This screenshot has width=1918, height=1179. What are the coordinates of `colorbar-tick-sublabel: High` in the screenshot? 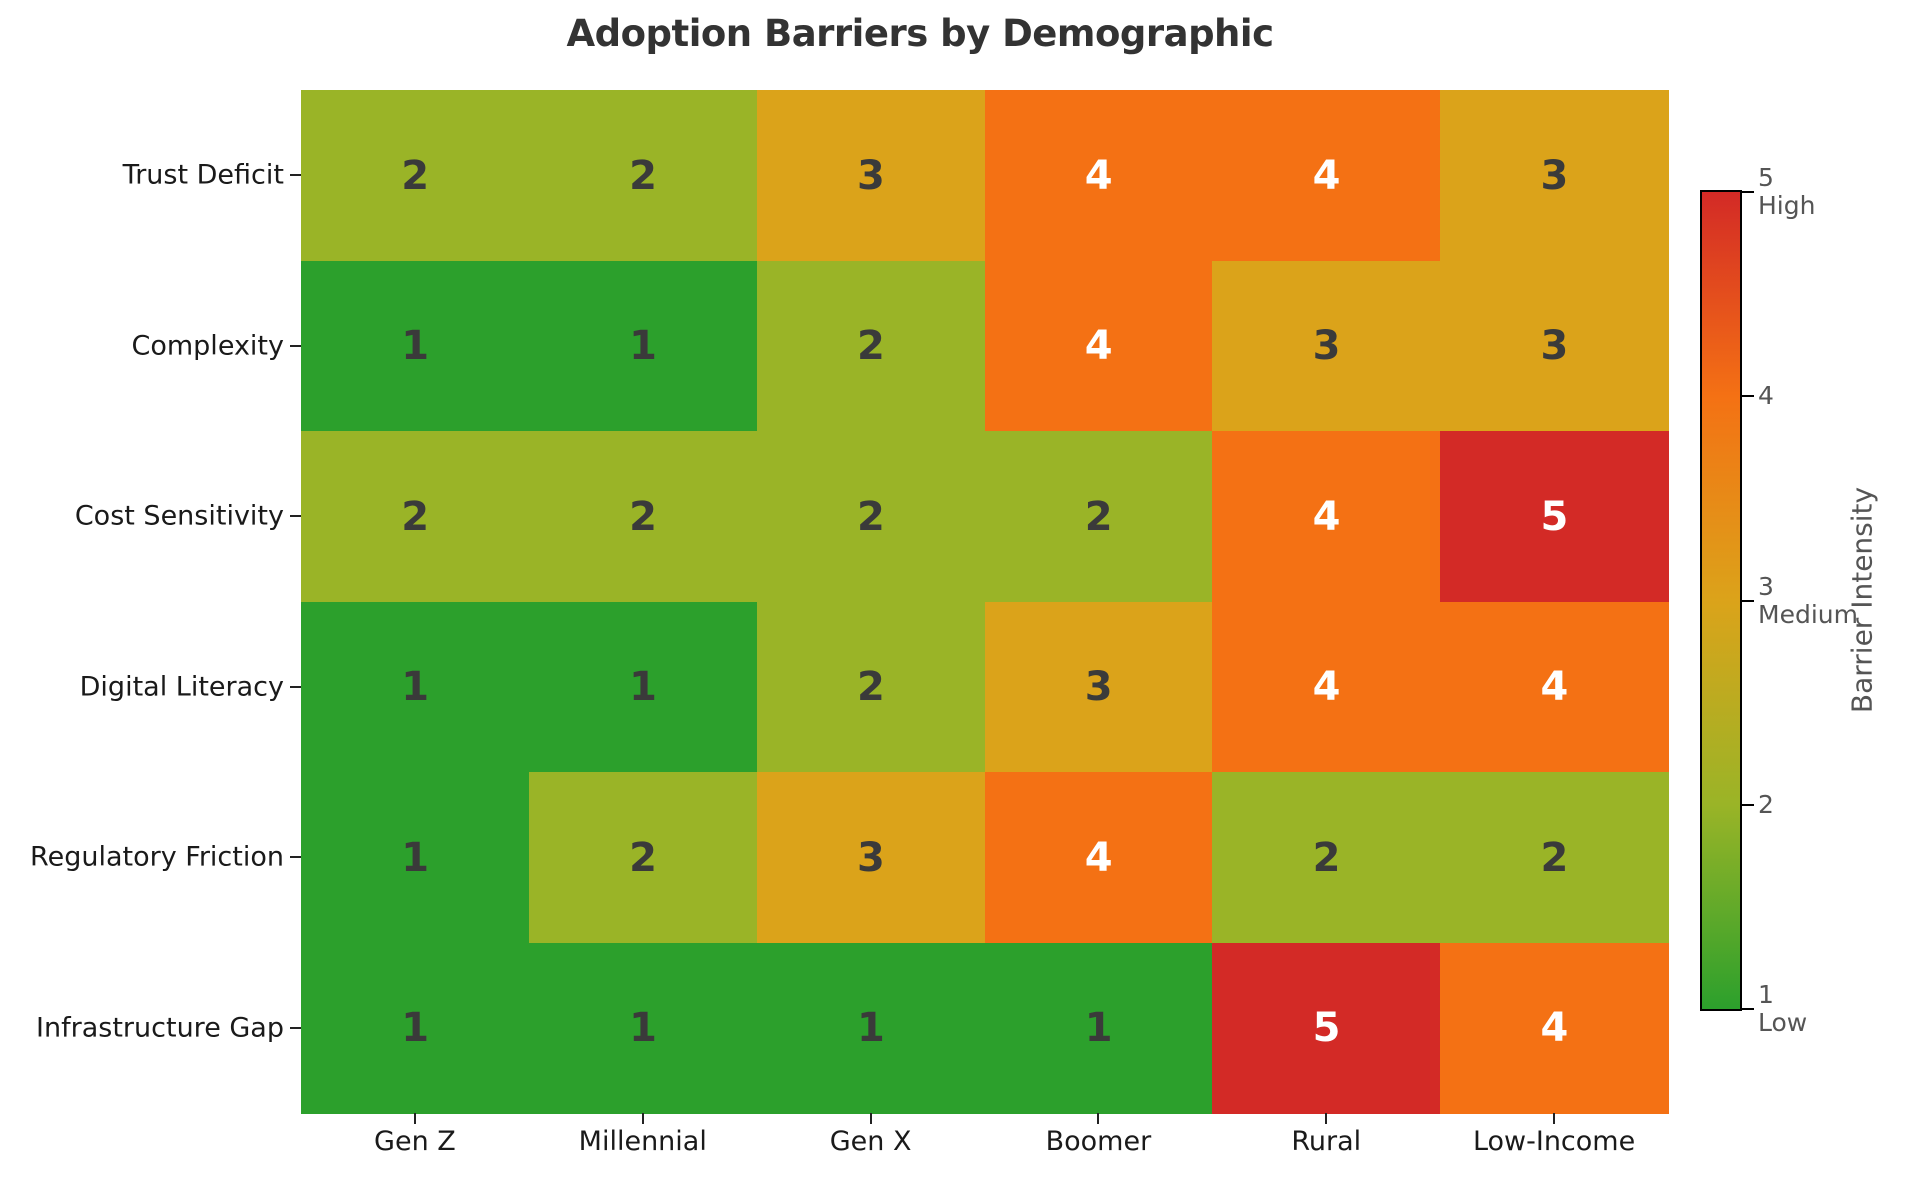 It's located at (1787, 205).